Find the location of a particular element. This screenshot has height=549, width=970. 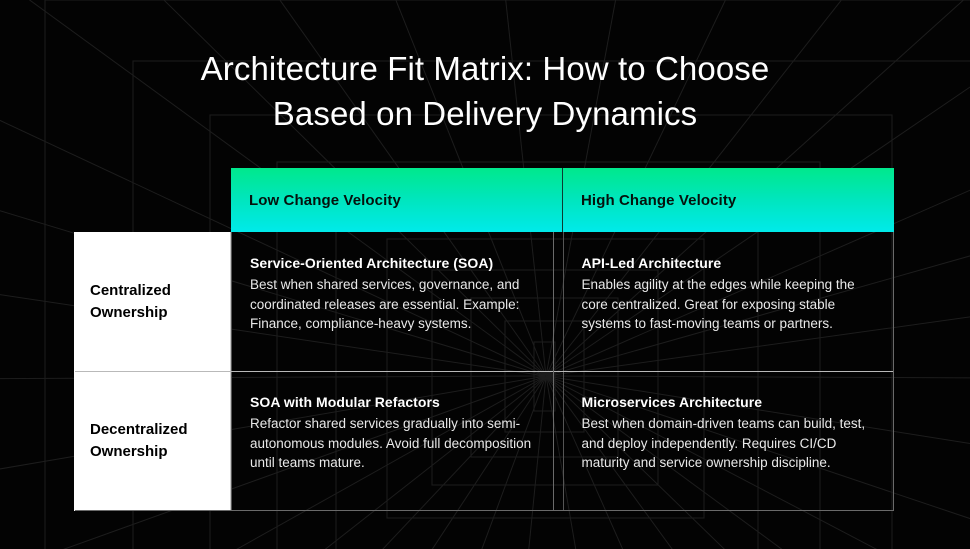

cell-title: Service-Oriented Architecture (SOA) is located at coordinates (372, 263).